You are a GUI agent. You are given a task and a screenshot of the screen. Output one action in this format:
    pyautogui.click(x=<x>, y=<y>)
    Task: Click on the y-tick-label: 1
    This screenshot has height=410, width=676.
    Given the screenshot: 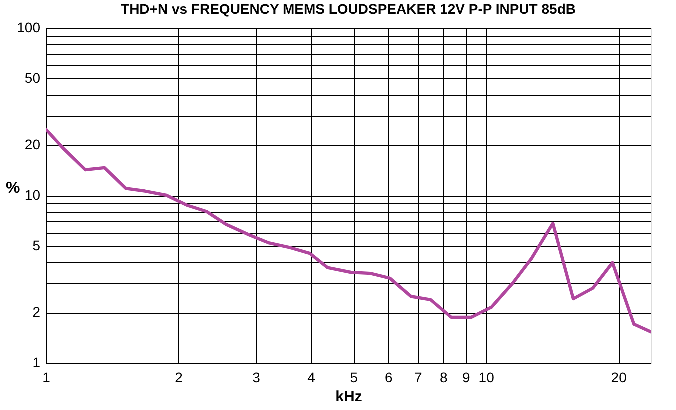 What is the action you would take?
    pyautogui.click(x=36, y=362)
    